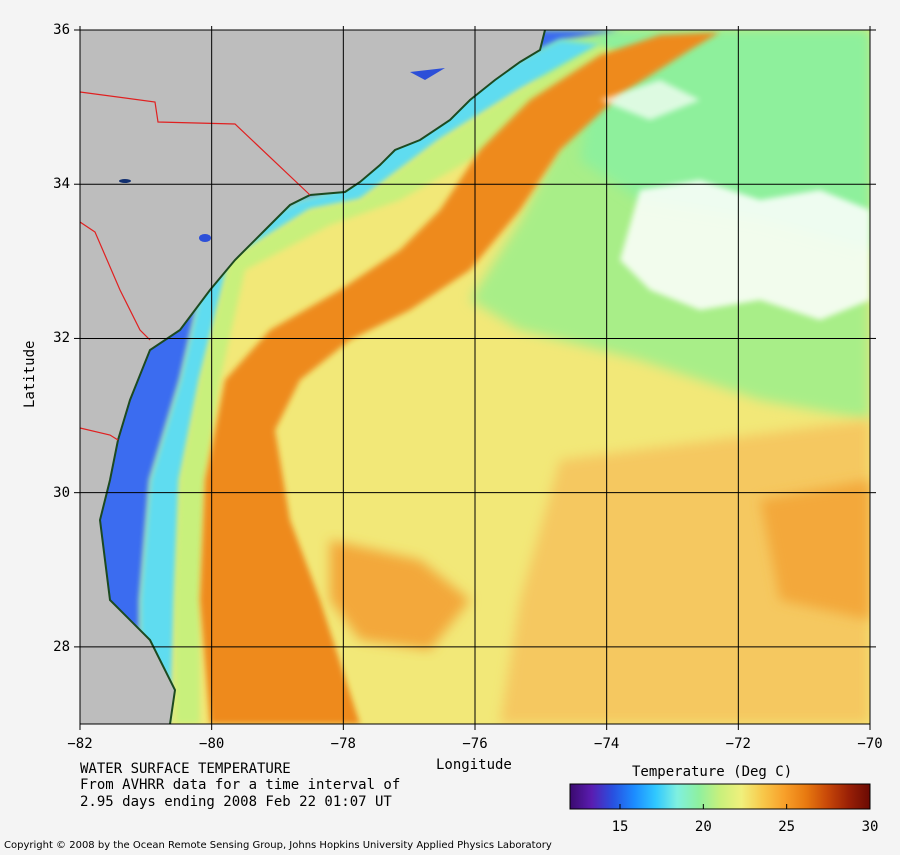  I want to click on map-subtitle-line2: 2.95 days ending 2008 Feb 22 01:07 UT, so click(236, 802).